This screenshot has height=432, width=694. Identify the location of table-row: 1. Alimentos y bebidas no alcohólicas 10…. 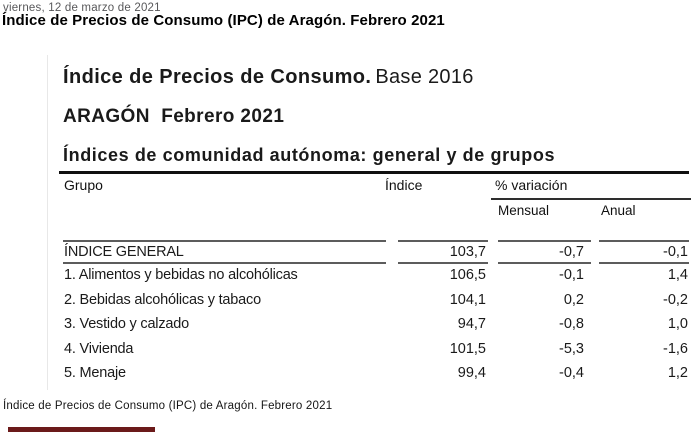
(371, 276).